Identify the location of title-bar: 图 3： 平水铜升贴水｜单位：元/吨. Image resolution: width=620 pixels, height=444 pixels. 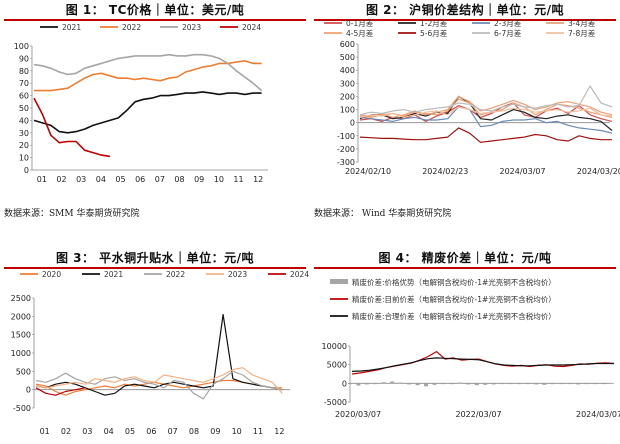
(155, 259).